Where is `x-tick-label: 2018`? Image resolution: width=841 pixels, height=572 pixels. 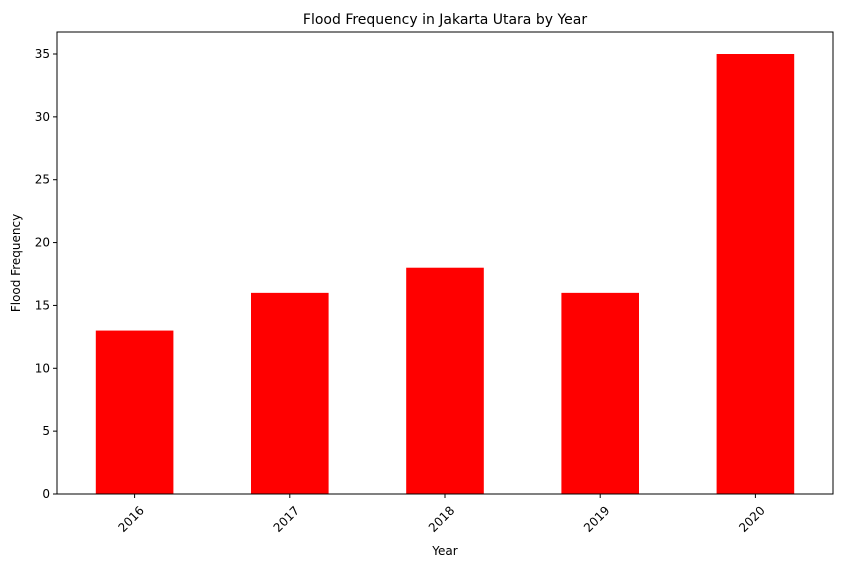 x-tick-label: 2018 is located at coordinates (441, 518).